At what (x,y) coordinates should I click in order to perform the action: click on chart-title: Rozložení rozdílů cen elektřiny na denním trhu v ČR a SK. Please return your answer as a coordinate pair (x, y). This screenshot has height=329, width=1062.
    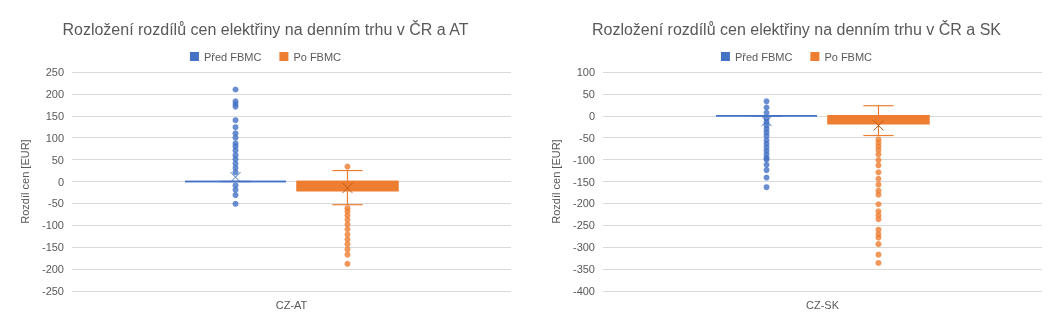
    Looking at the image, I should click on (796, 28).